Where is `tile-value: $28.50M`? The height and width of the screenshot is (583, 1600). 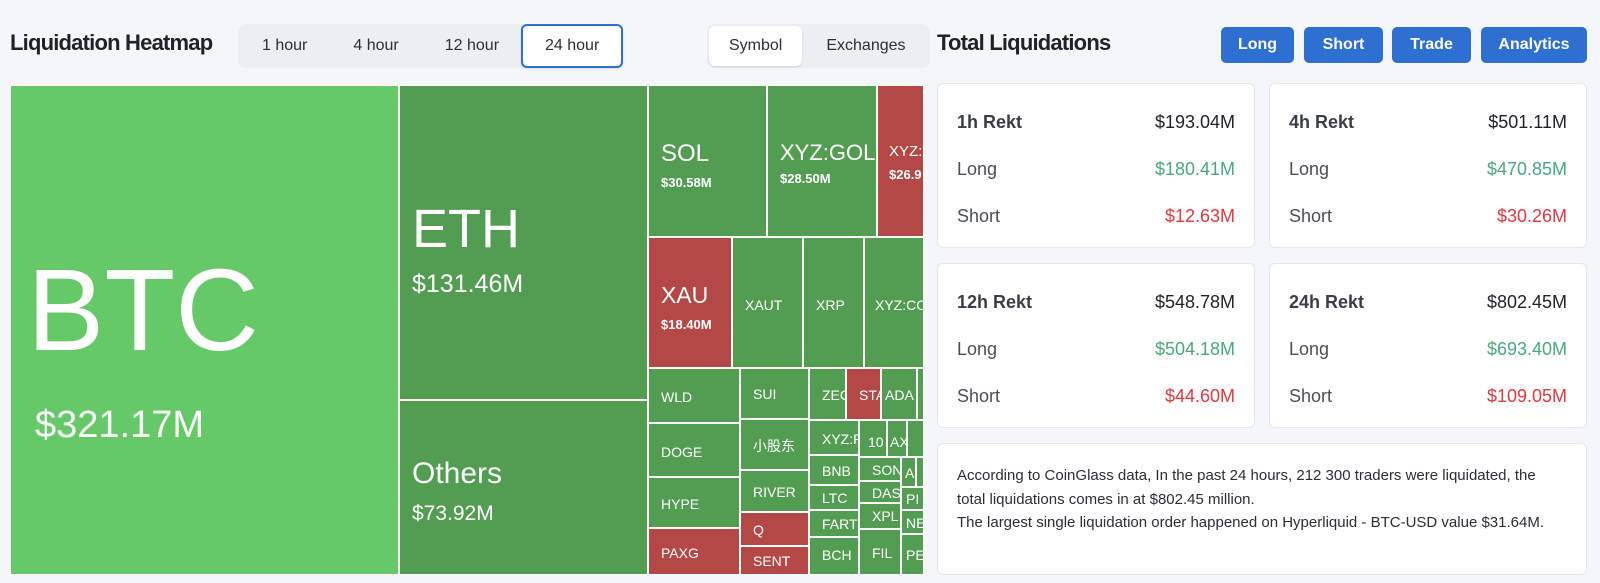 tile-value: $28.50M is located at coordinates (805, 178).